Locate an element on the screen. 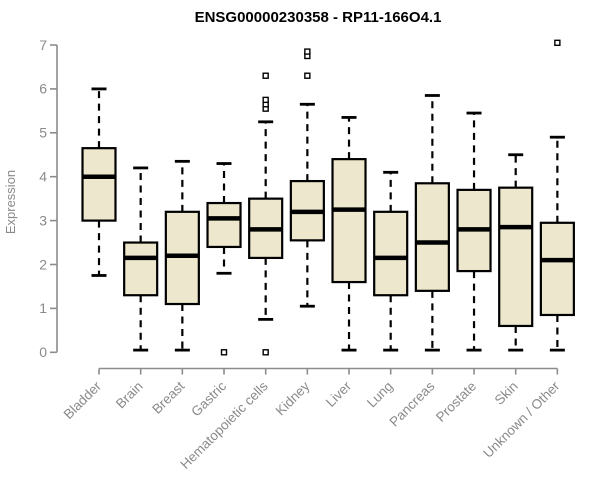 This screenshot has width=600, height=500. y-axis-tick-label: 7 is located at coordinates (43, 45).